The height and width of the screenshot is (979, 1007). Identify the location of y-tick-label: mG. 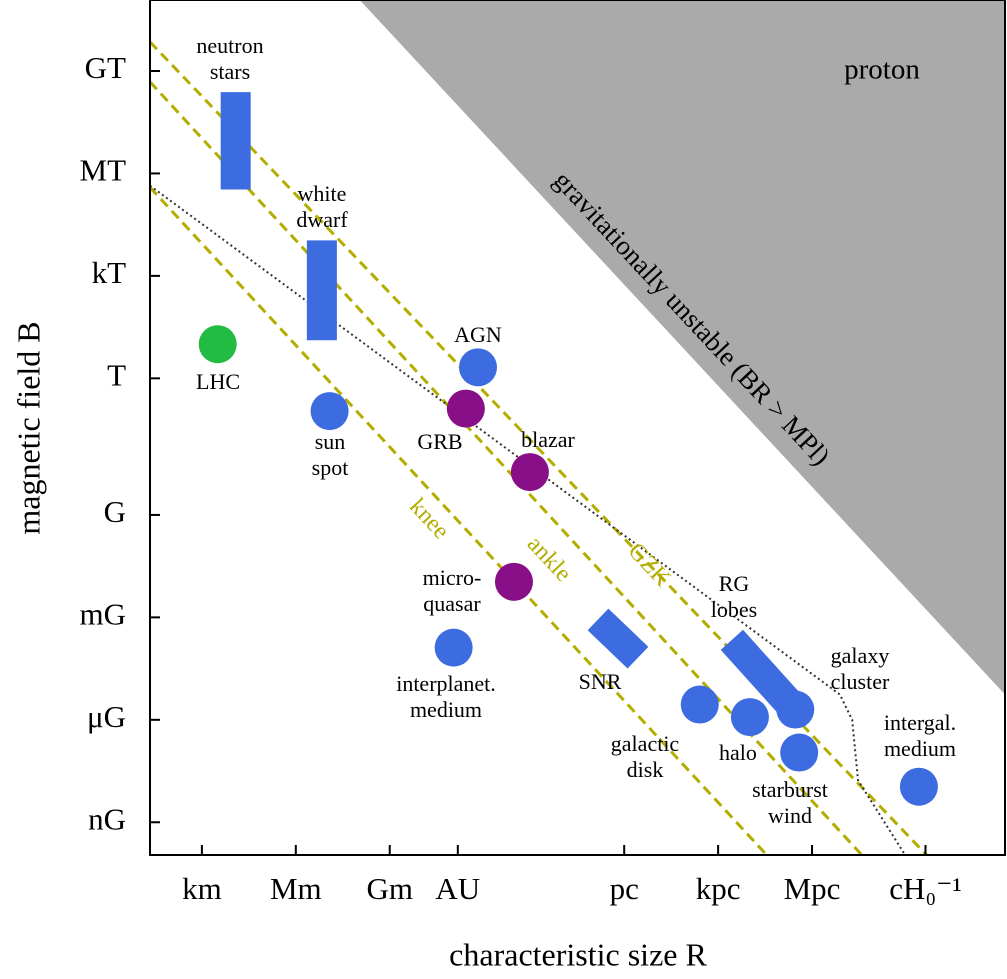
(103, 613).